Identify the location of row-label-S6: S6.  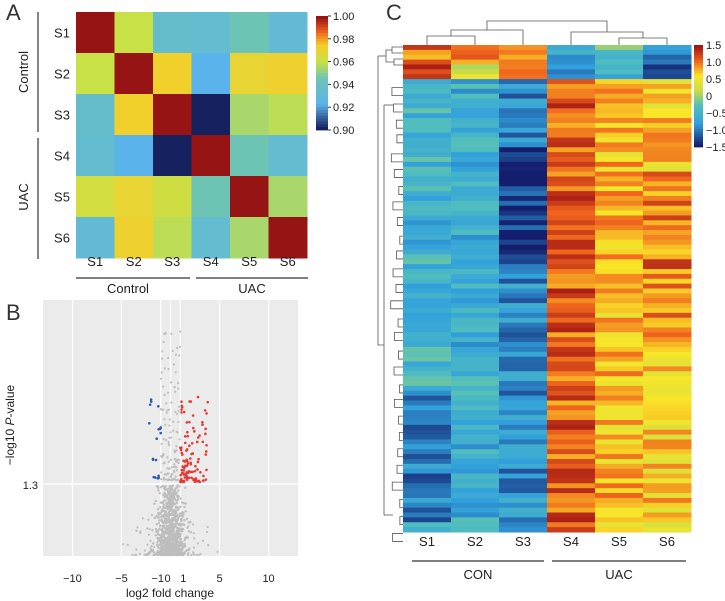
(62, 238).